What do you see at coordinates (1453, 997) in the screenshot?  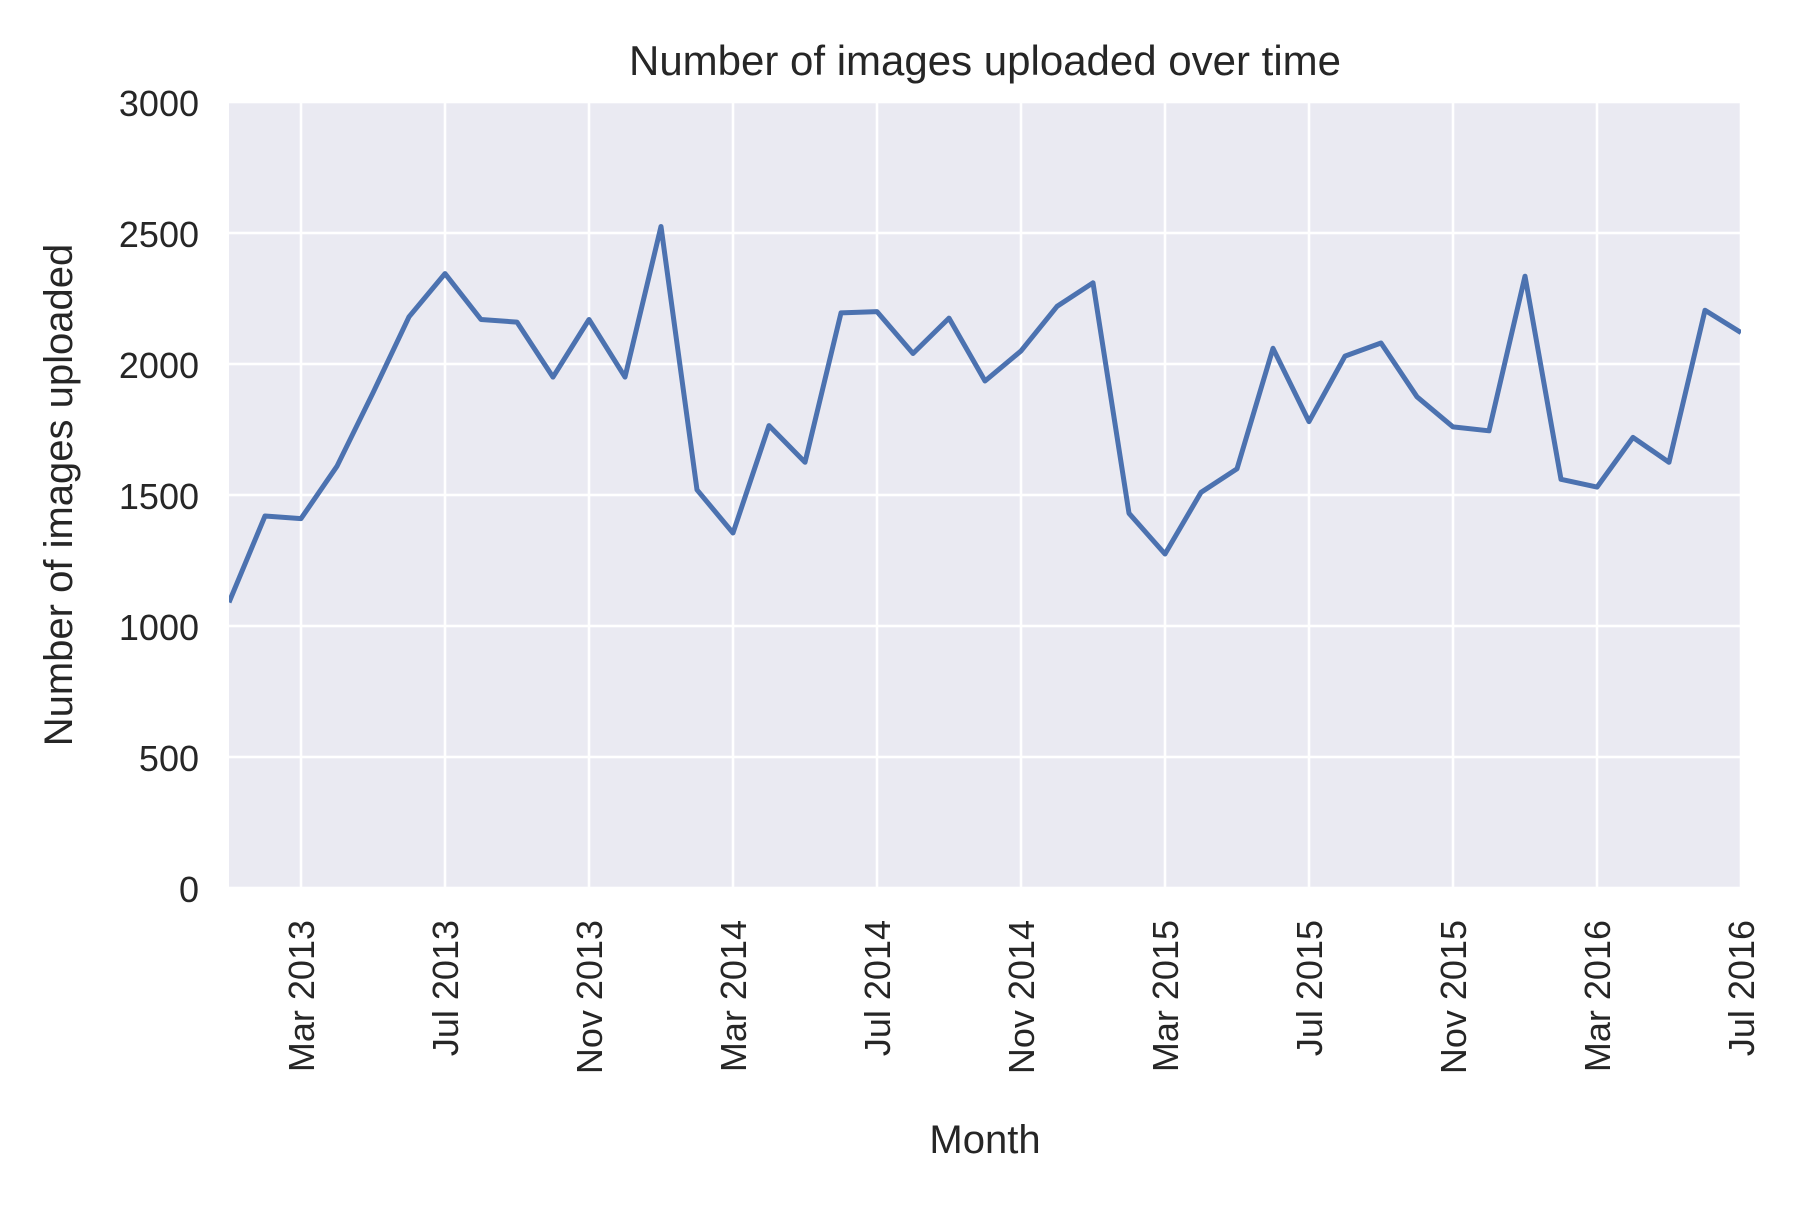 I see `x-tick-label: Nov 2015` at bounding box center [1453, 997].